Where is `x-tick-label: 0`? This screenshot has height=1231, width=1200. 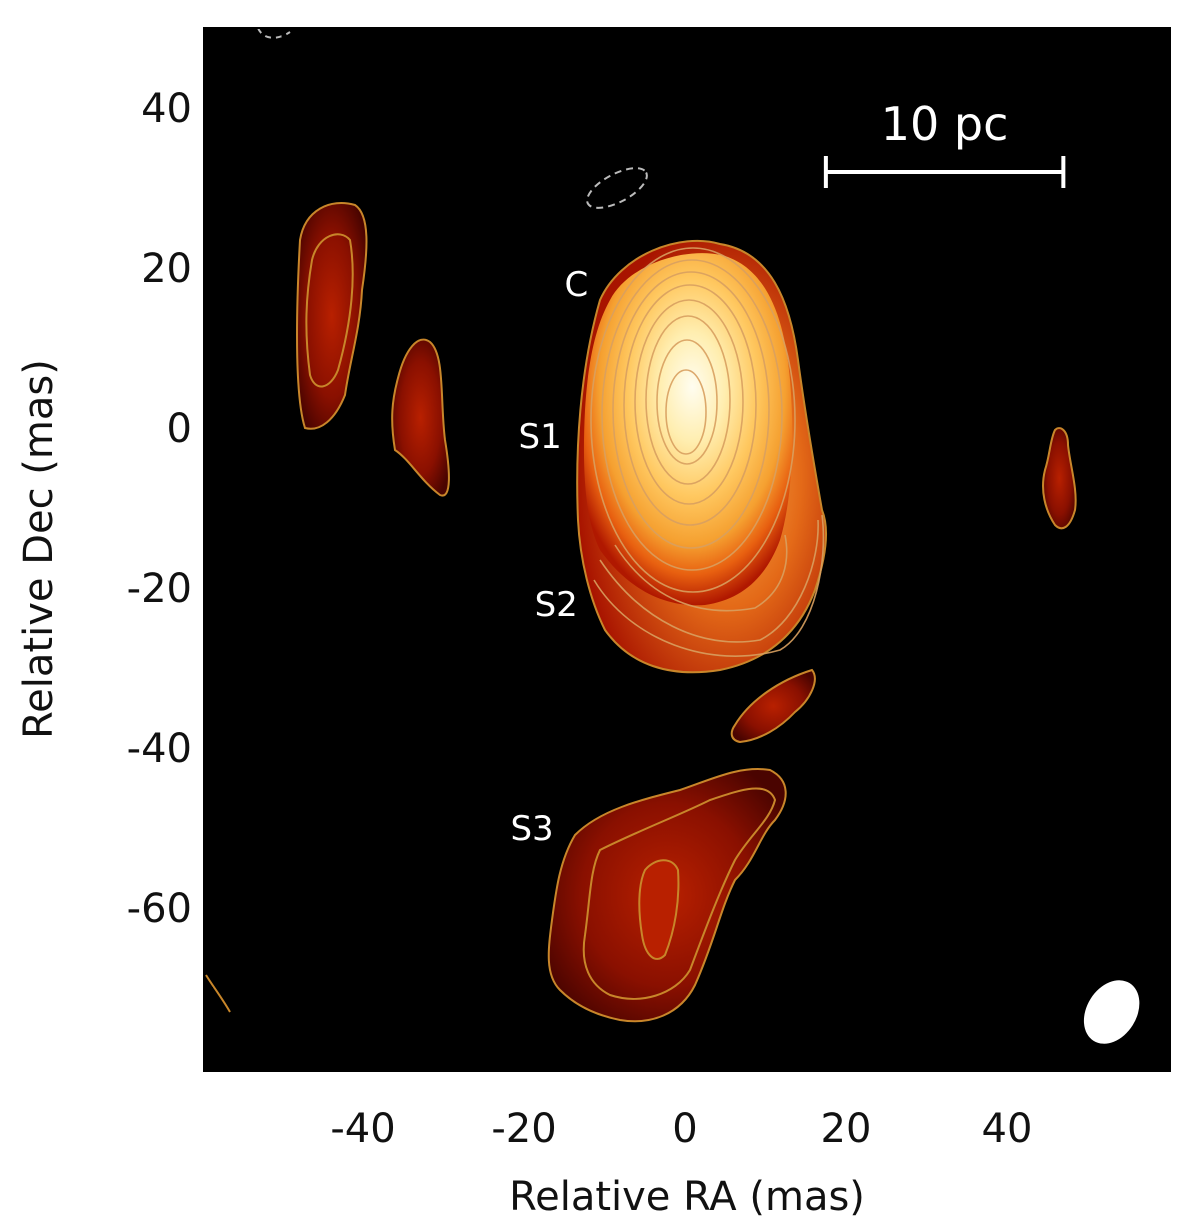 x-tick-label: 0 is located at coordinates (684, 1129).